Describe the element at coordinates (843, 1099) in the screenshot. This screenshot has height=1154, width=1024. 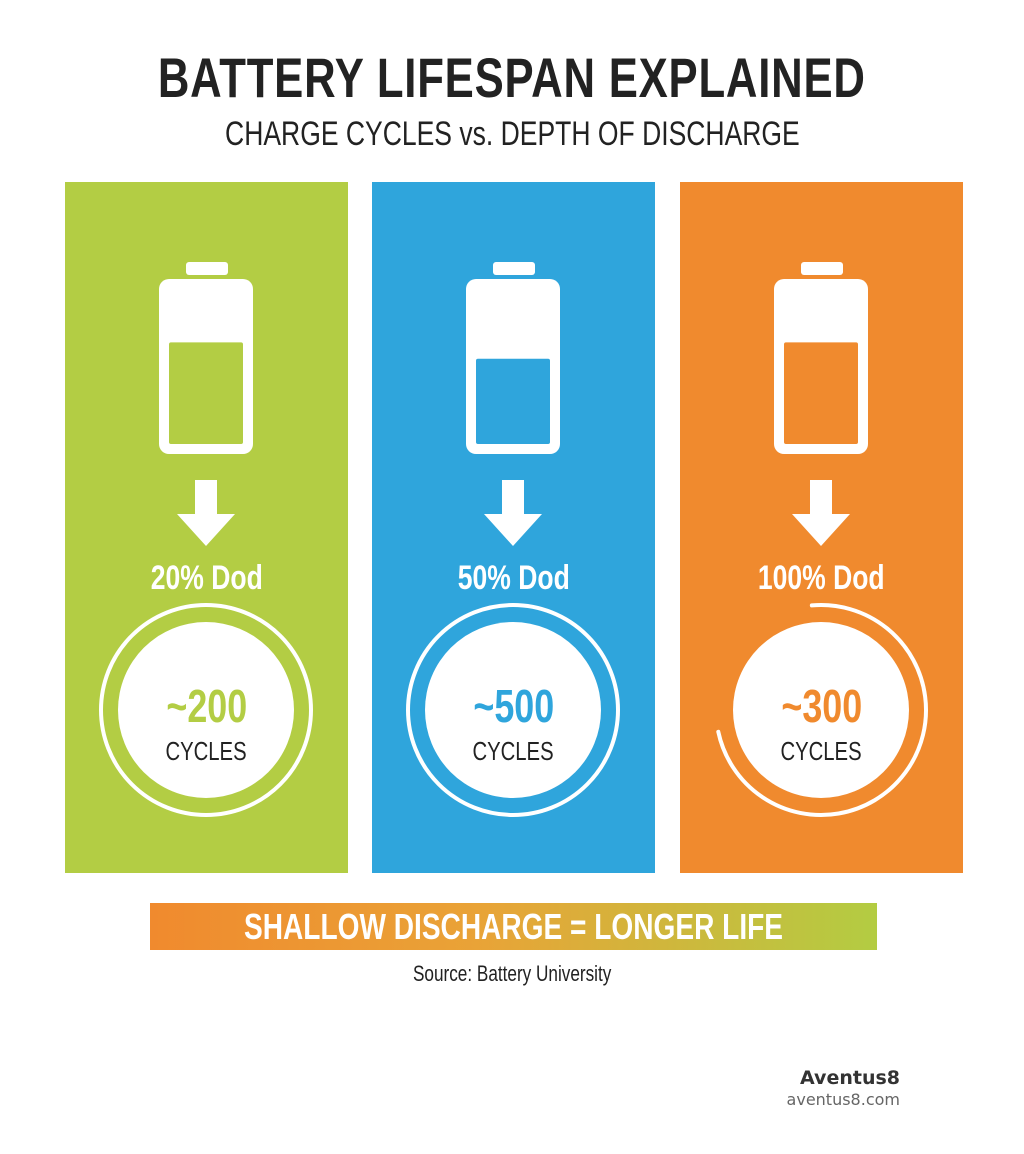
I see `brand-url: aventus8.com` at that location.